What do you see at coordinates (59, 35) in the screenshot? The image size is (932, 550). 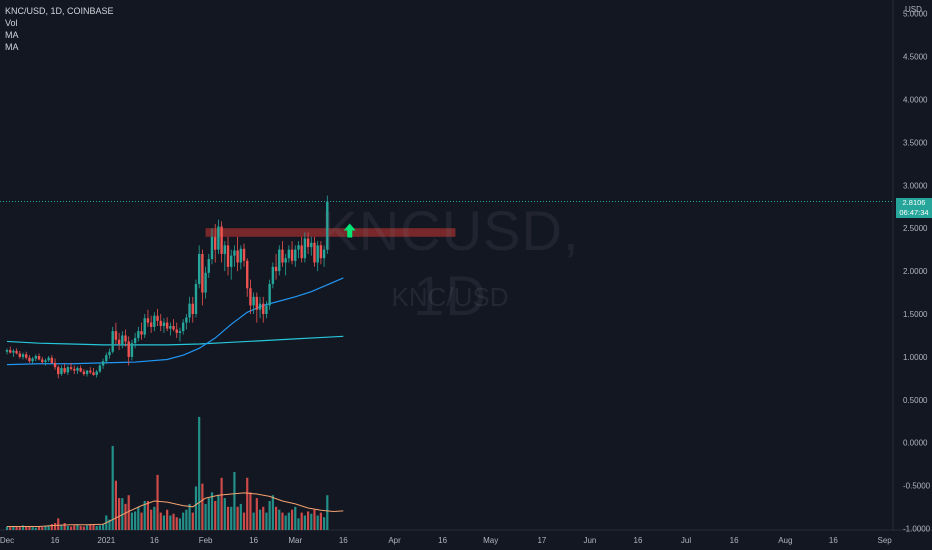 I see `ma-indicator-label: MA` at bounding box center [59, 35].